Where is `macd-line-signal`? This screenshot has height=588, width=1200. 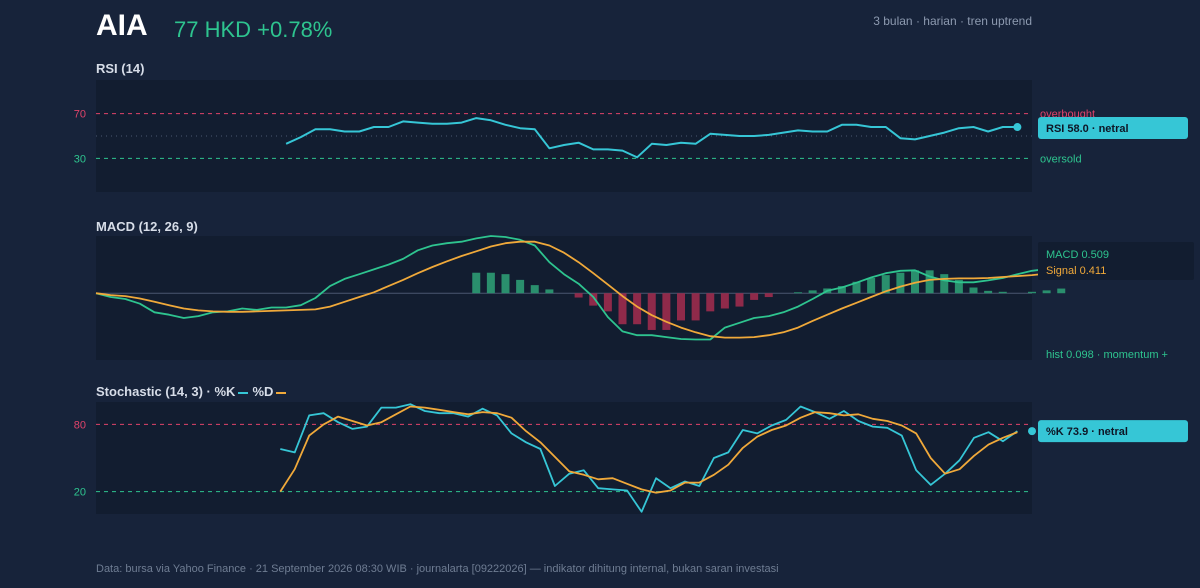 macd-line-signal is located at coordinates (571, 289).